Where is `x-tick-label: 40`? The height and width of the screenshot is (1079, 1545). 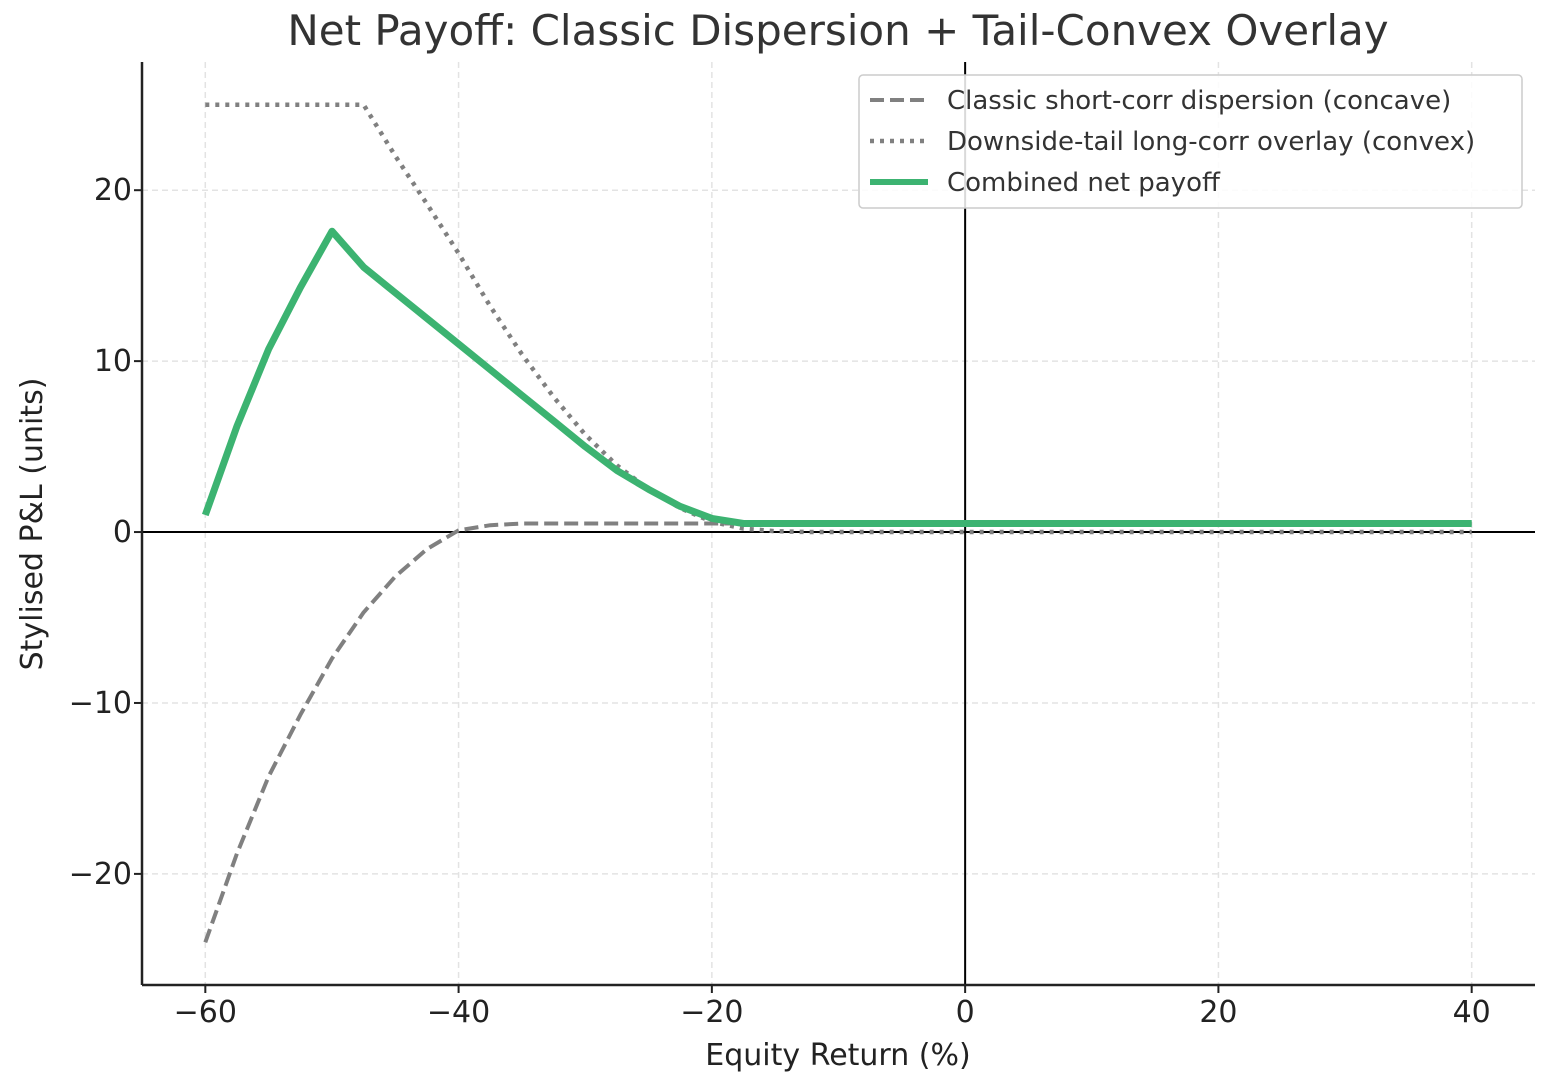
x-tick-label: 40 is located at coordinates (1472, 1012).